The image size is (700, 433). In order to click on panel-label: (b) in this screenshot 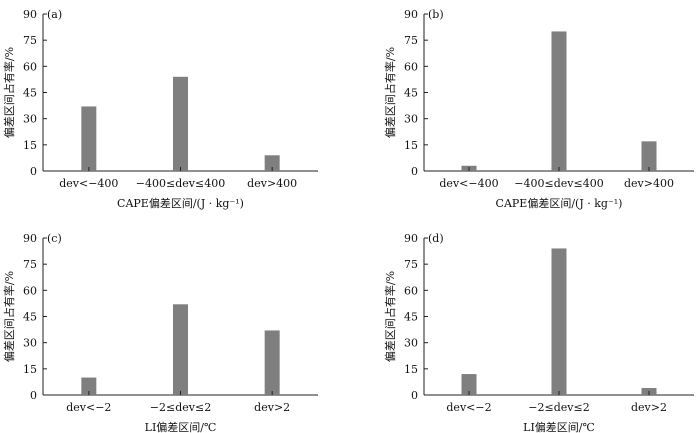, I will do `click(436, 14)`.